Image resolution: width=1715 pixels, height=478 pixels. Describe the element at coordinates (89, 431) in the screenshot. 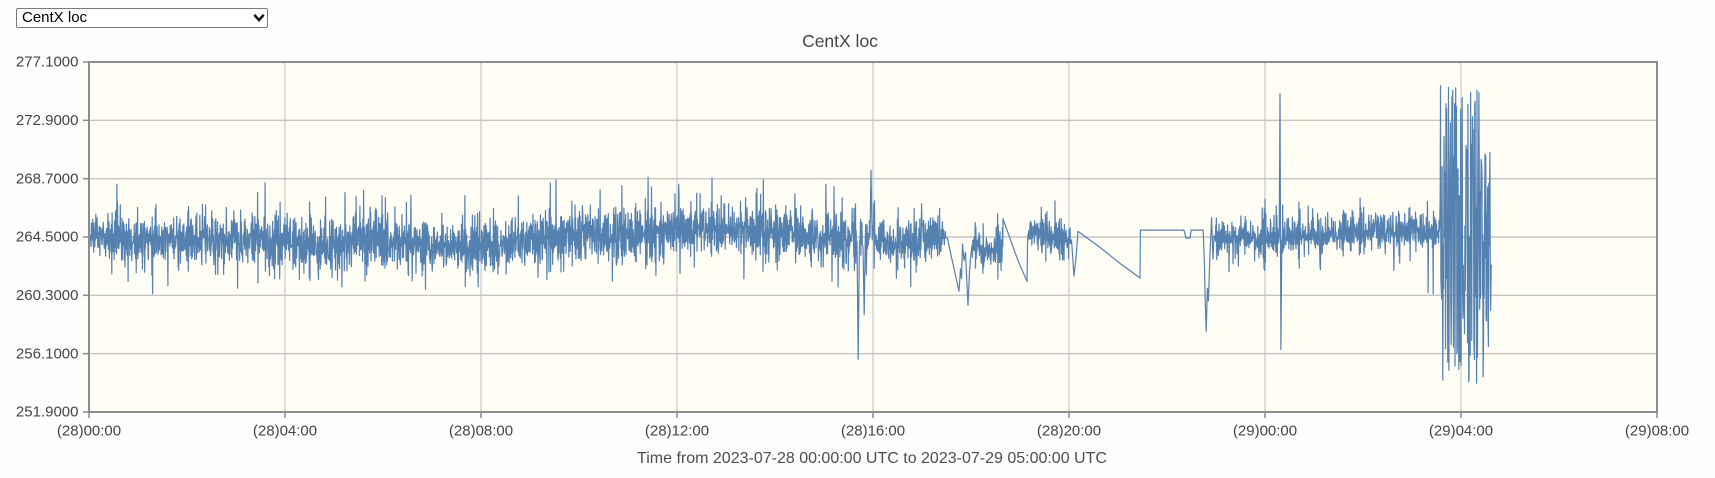

I see `svg-text: (28)00:00` at that location.